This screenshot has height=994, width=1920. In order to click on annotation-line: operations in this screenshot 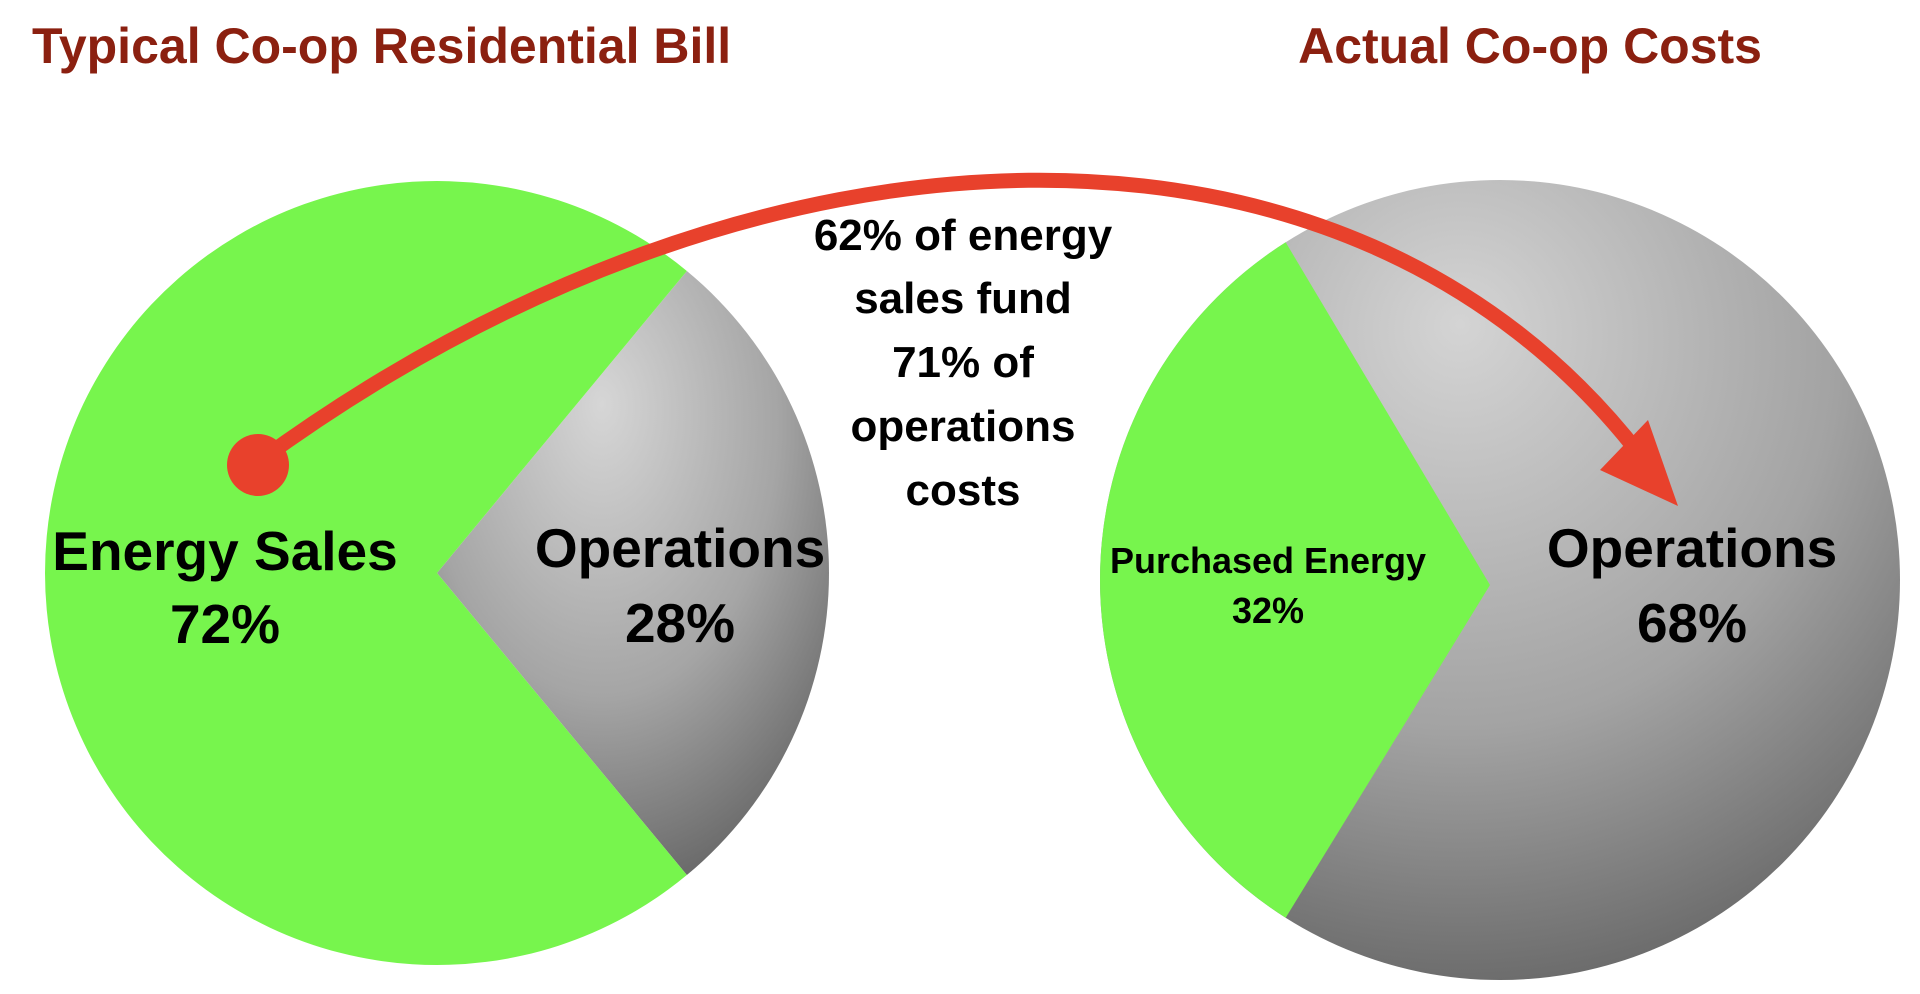, I will do `click(963, 426)`.